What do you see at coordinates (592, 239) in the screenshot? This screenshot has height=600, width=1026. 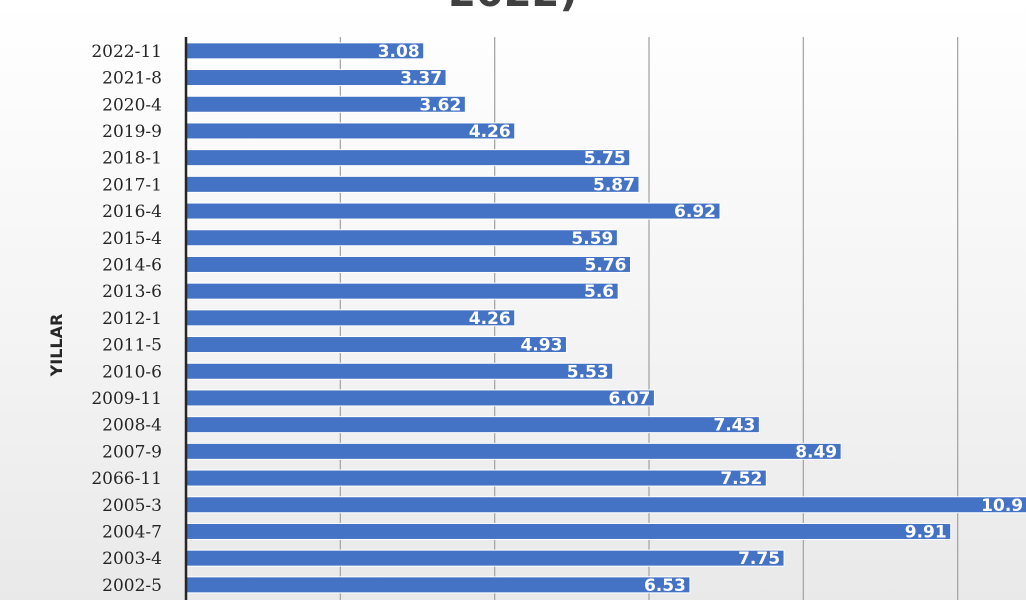 I see `data-label: 5.59` at bounding box center [592, 239].